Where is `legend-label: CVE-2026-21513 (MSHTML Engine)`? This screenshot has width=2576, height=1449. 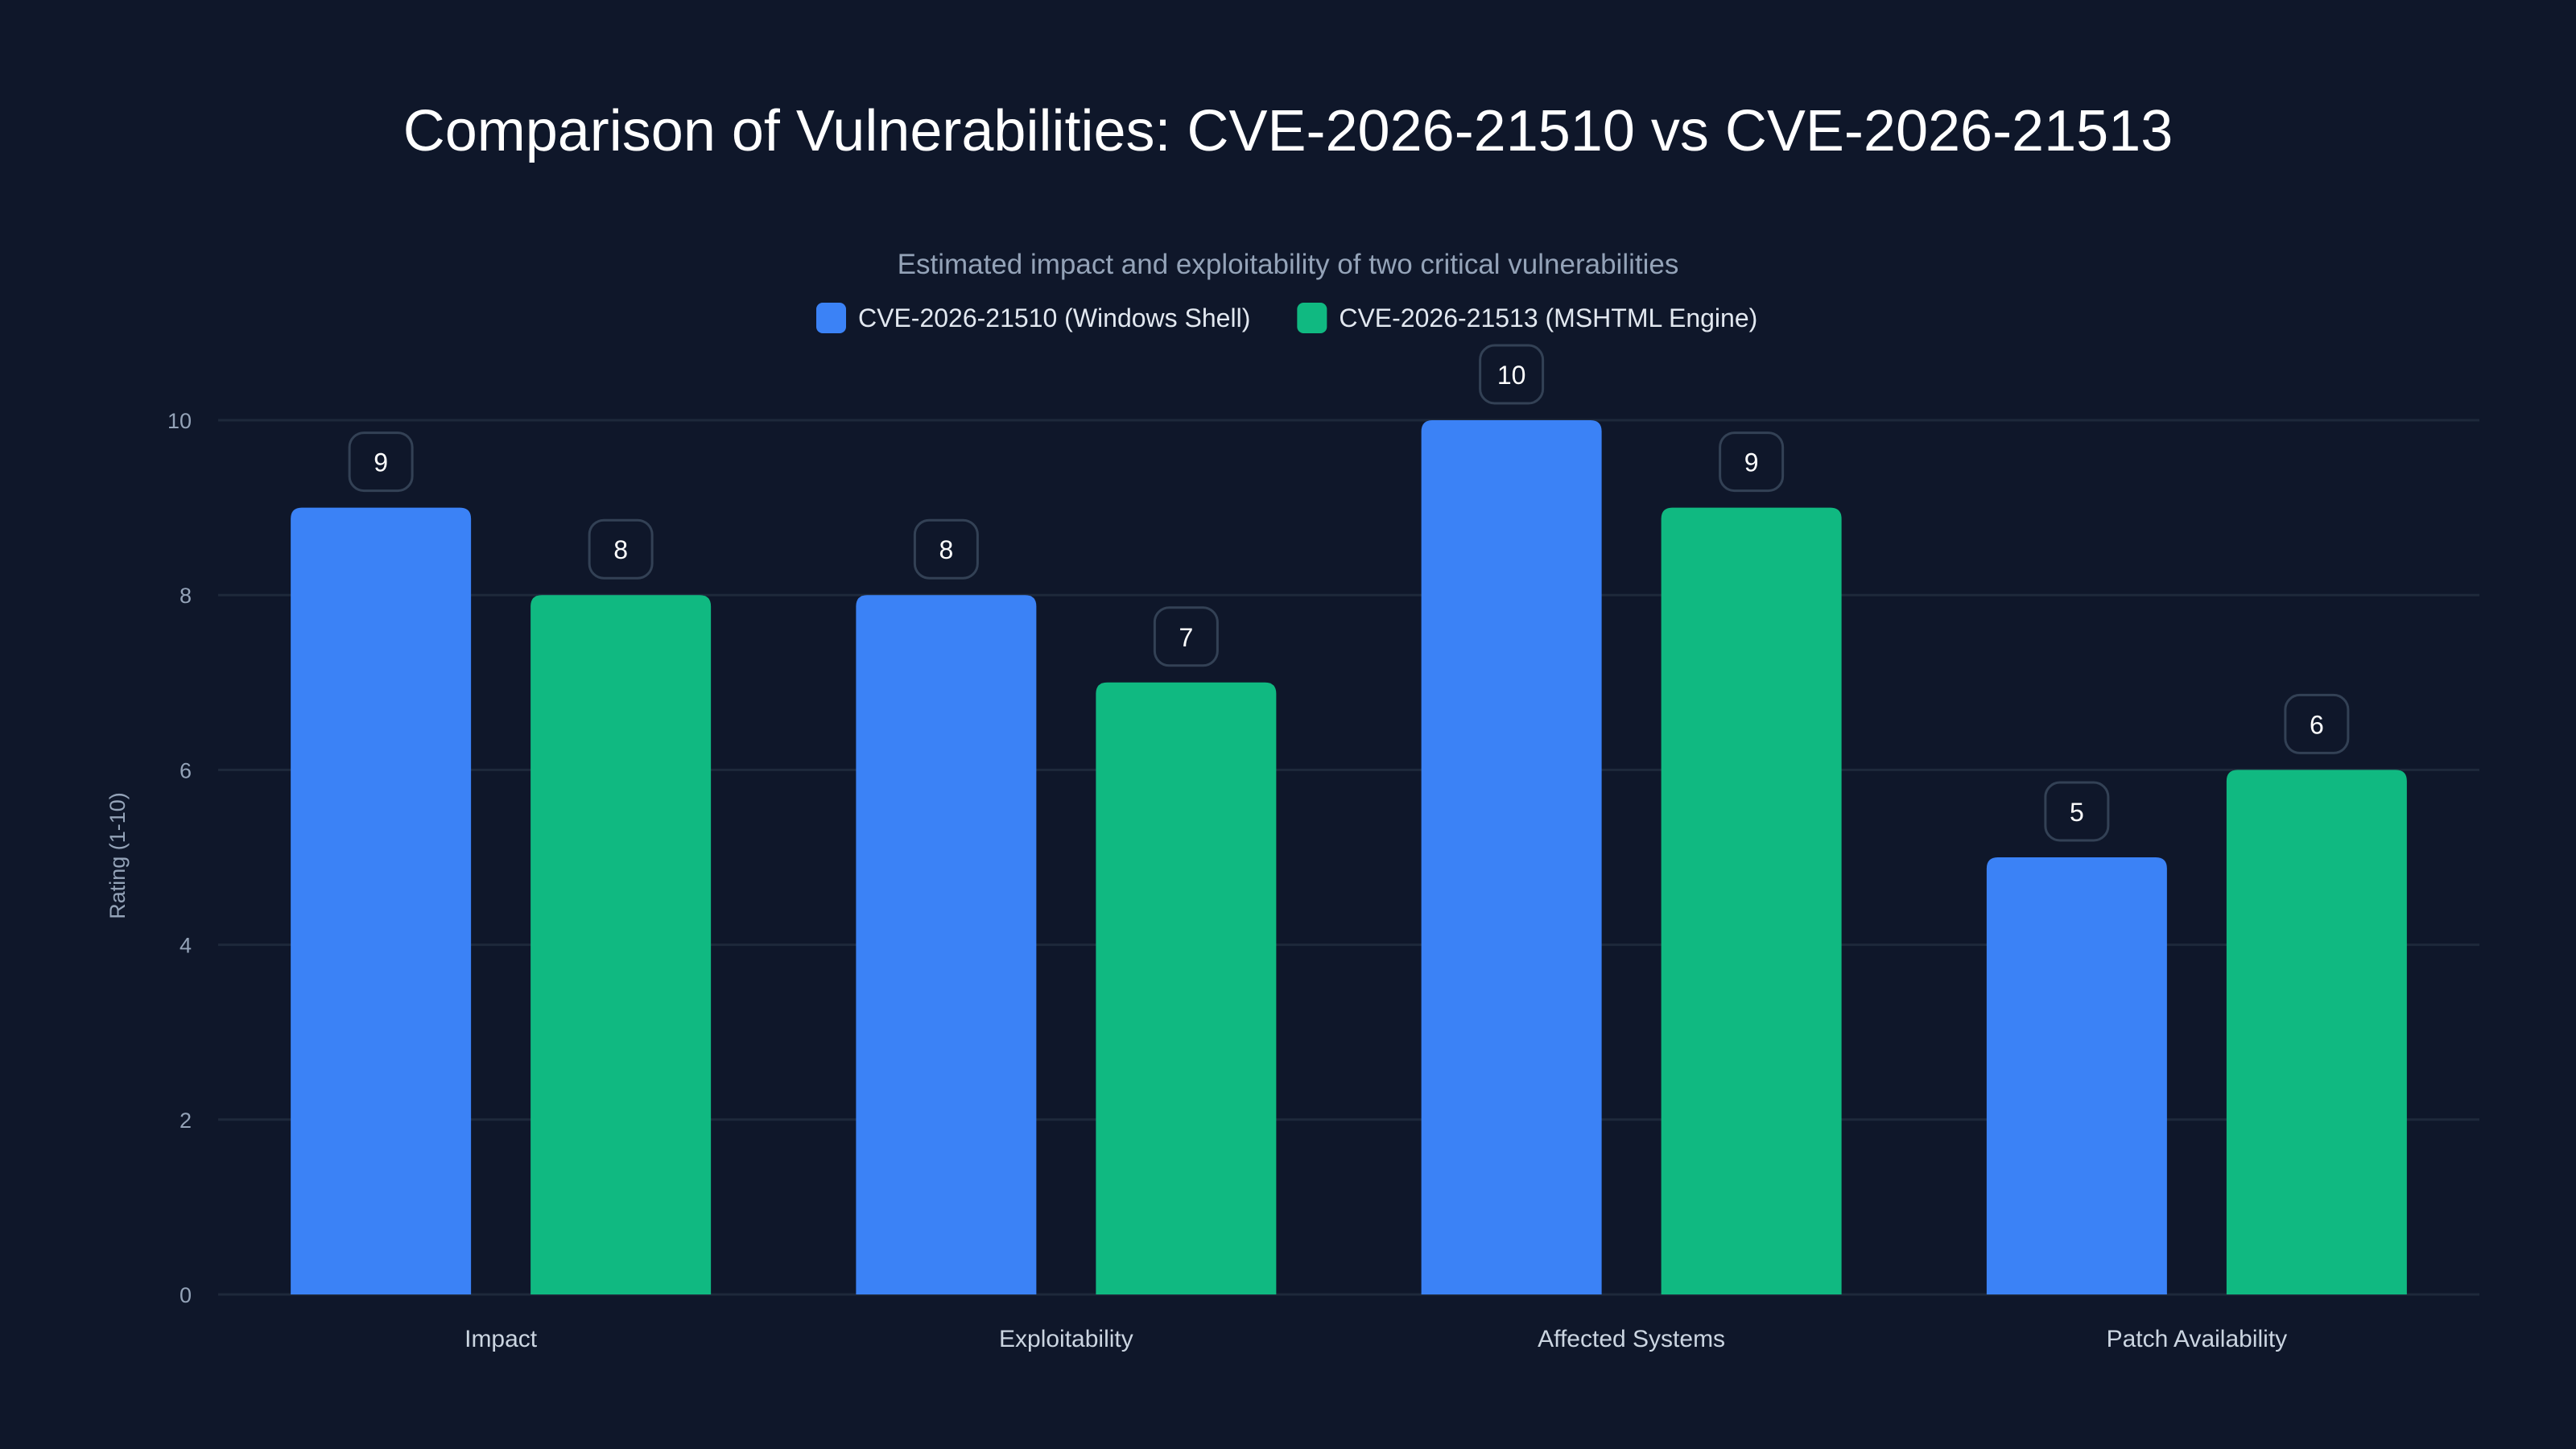
legend-label: CVE-2026-21513 (MSHTML Engine) is located at coordinates (1548, 317).